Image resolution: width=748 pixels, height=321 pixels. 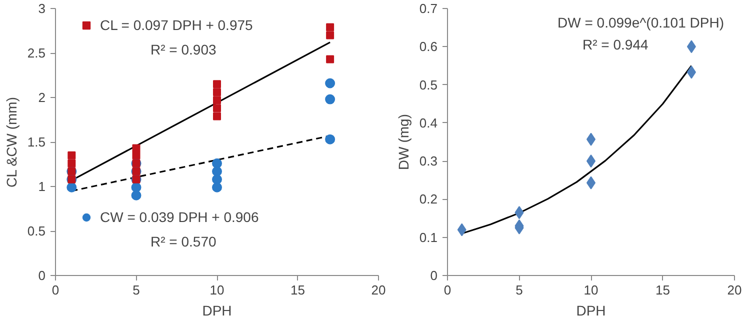 I want to click on y-tick-label: 0.3, so click(x=428, y=161).